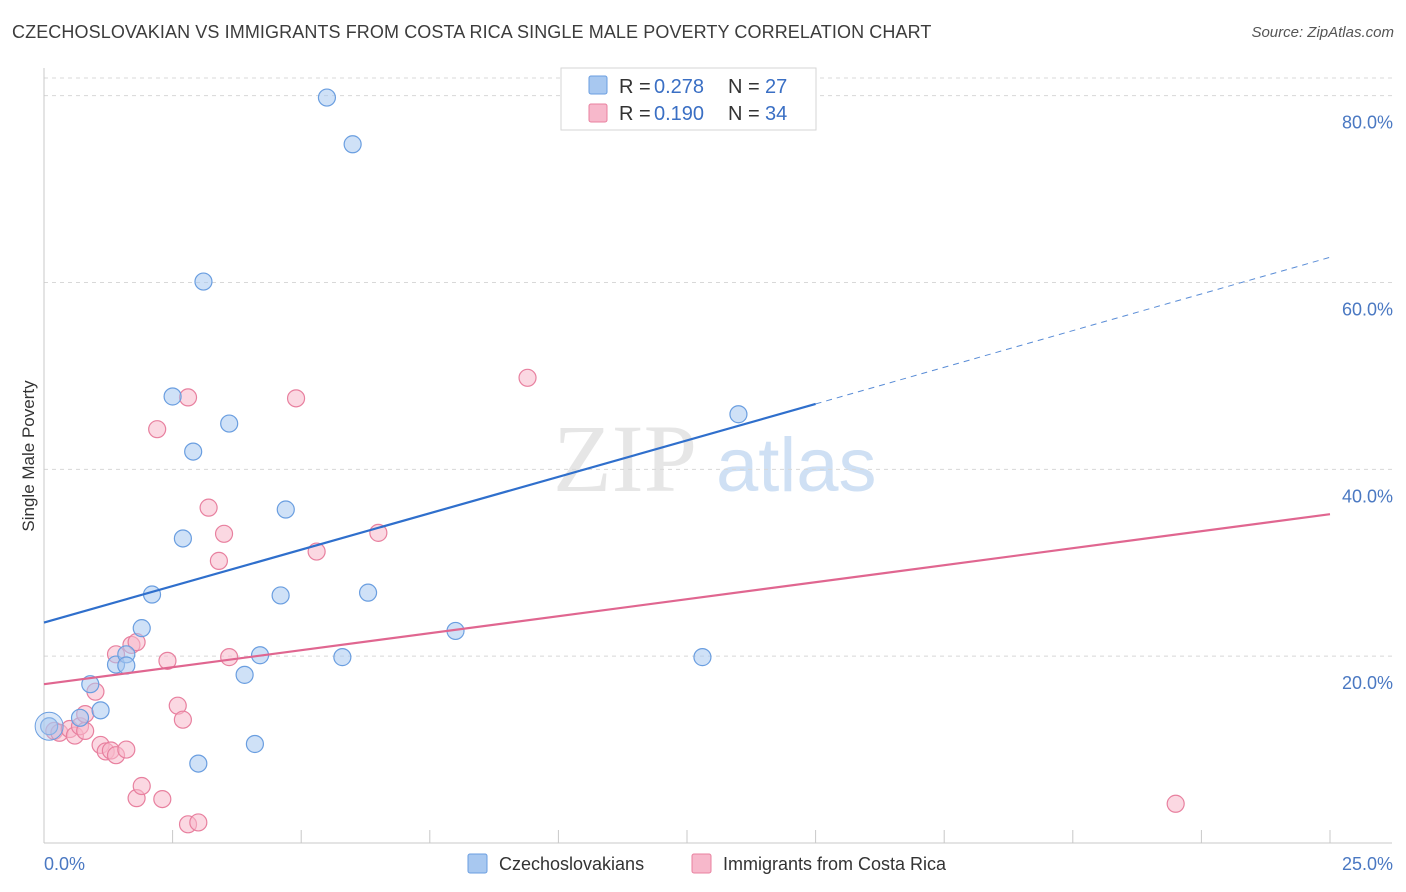  I want to click on czechoslovakian-cluster-point, so click(49, 726).